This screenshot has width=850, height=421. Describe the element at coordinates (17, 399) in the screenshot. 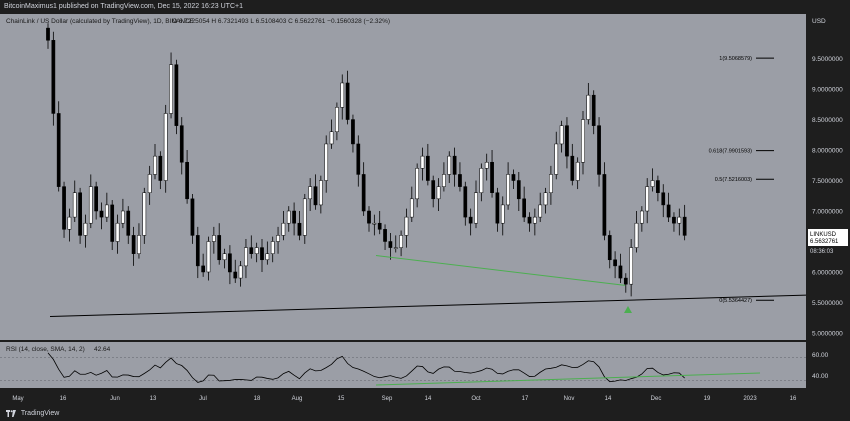

I see `time-tick-label: May` at that location.